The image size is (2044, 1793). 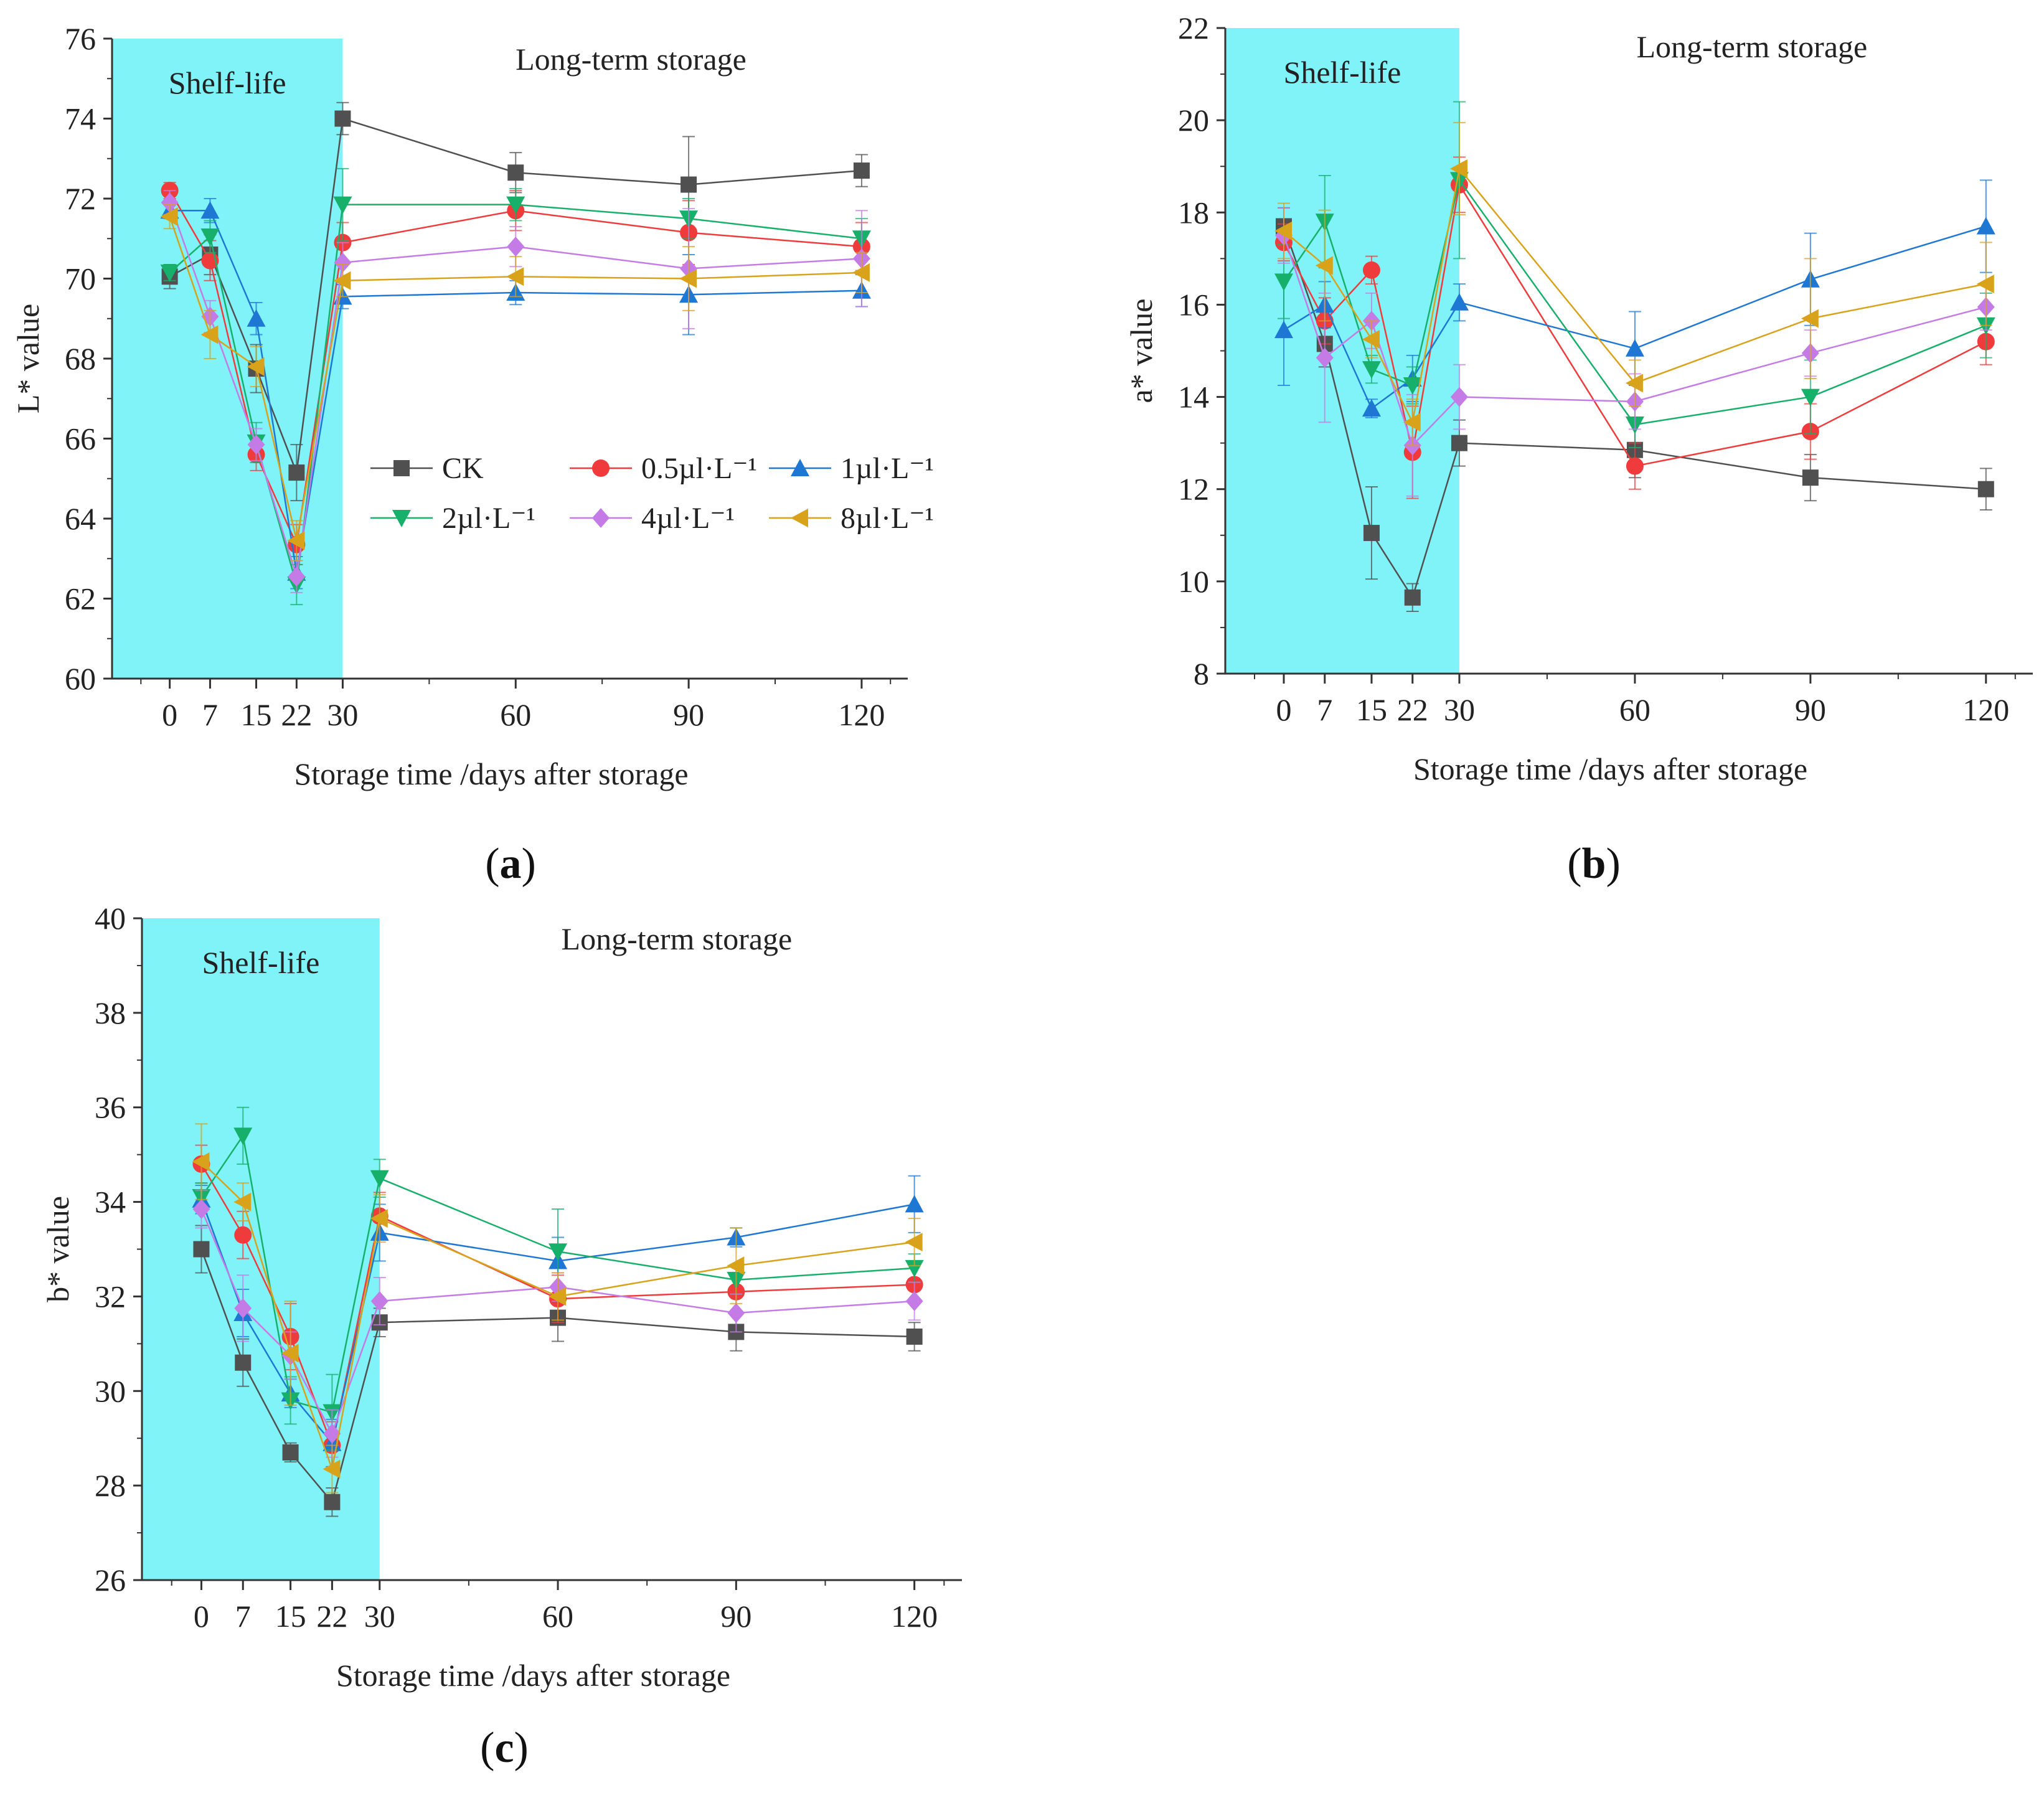 What do you see at coordinates (297, 714) in the screenshot?
I see `x-tick-label: 22` at bounding box center [297, 714].